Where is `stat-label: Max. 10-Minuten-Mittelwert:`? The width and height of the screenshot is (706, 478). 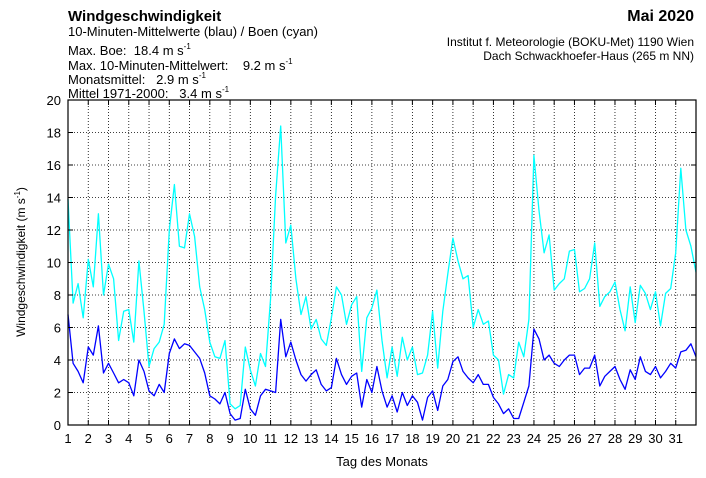
stat-label: Max. 10-Minuten-Mittelwert: is located at coordinates (148, 65).